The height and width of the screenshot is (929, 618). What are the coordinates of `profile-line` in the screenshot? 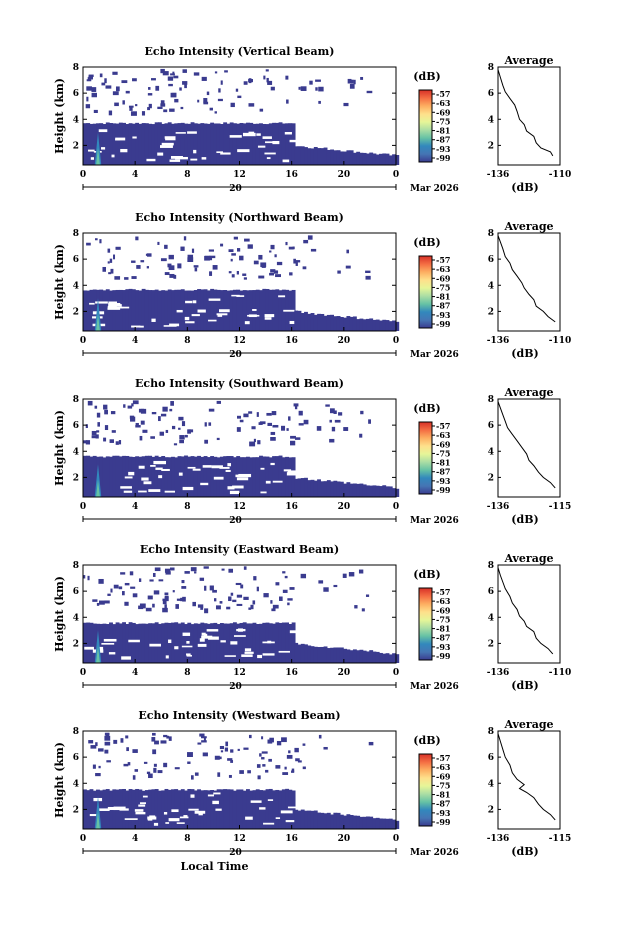 It's located at (525, 113).